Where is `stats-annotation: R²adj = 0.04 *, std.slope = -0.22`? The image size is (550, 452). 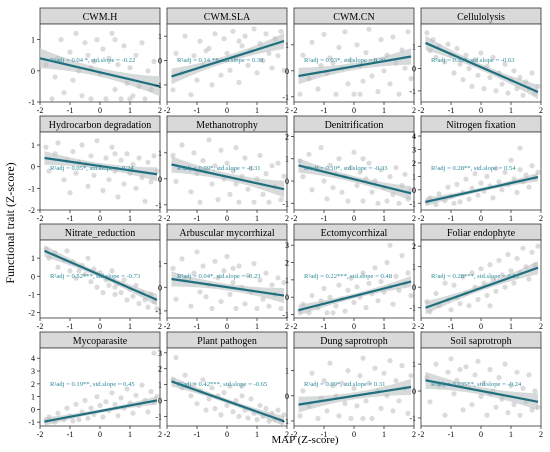 stats-annotation: R²adj = 0.04 *, std.slope = -0.22 is located at coordinates (92, 60).